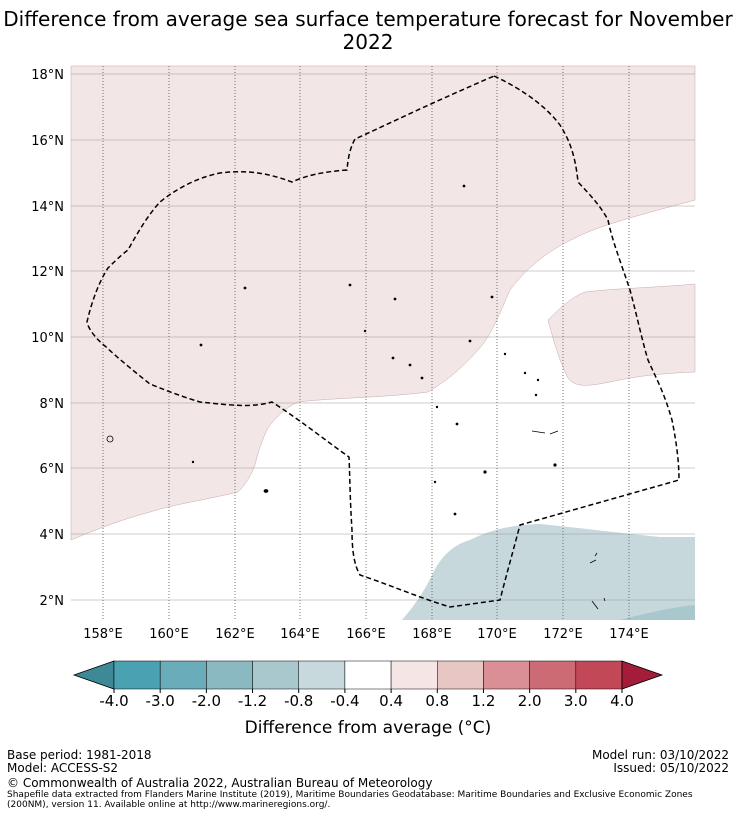 This screenshot has width=736, height=816. What do you see at coordinates (368, 728) in the screenshot?
I see `colorbar-title: Difference from average (°C)` at bounding box center [368, 728].